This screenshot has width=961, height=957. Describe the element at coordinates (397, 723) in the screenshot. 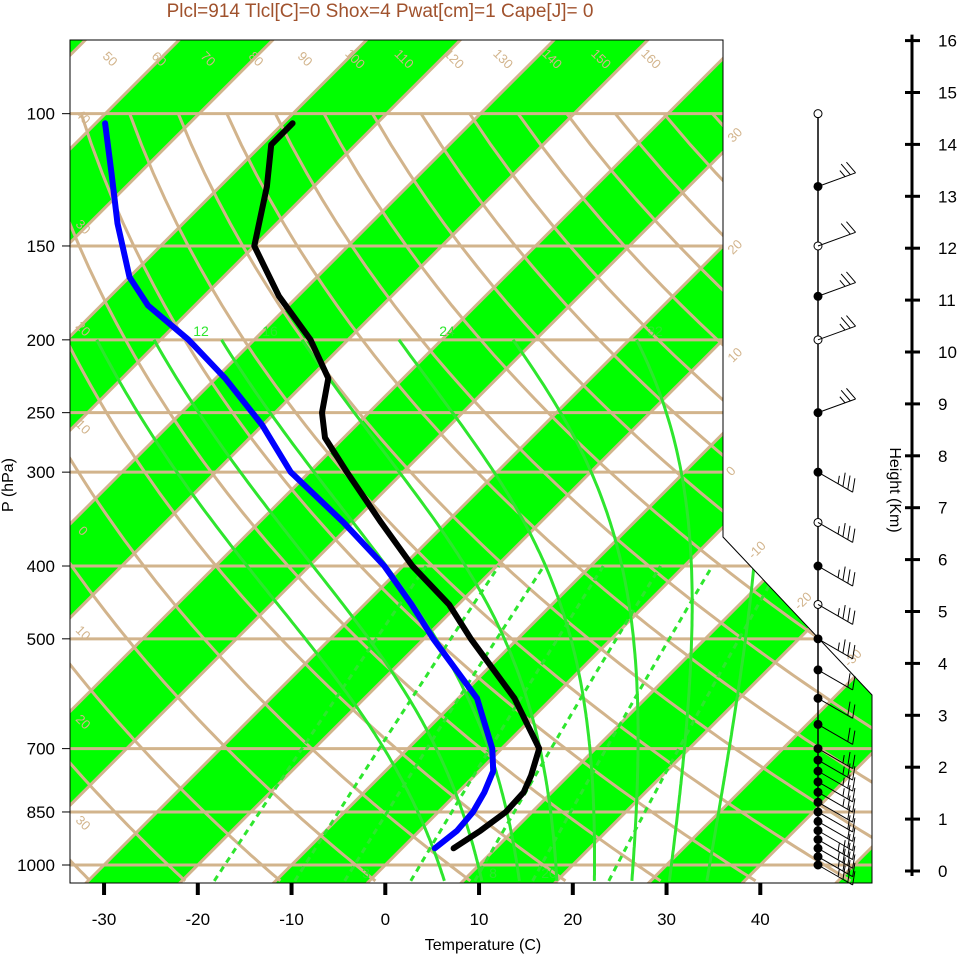

I see `mixing-ratio-line` at that location.